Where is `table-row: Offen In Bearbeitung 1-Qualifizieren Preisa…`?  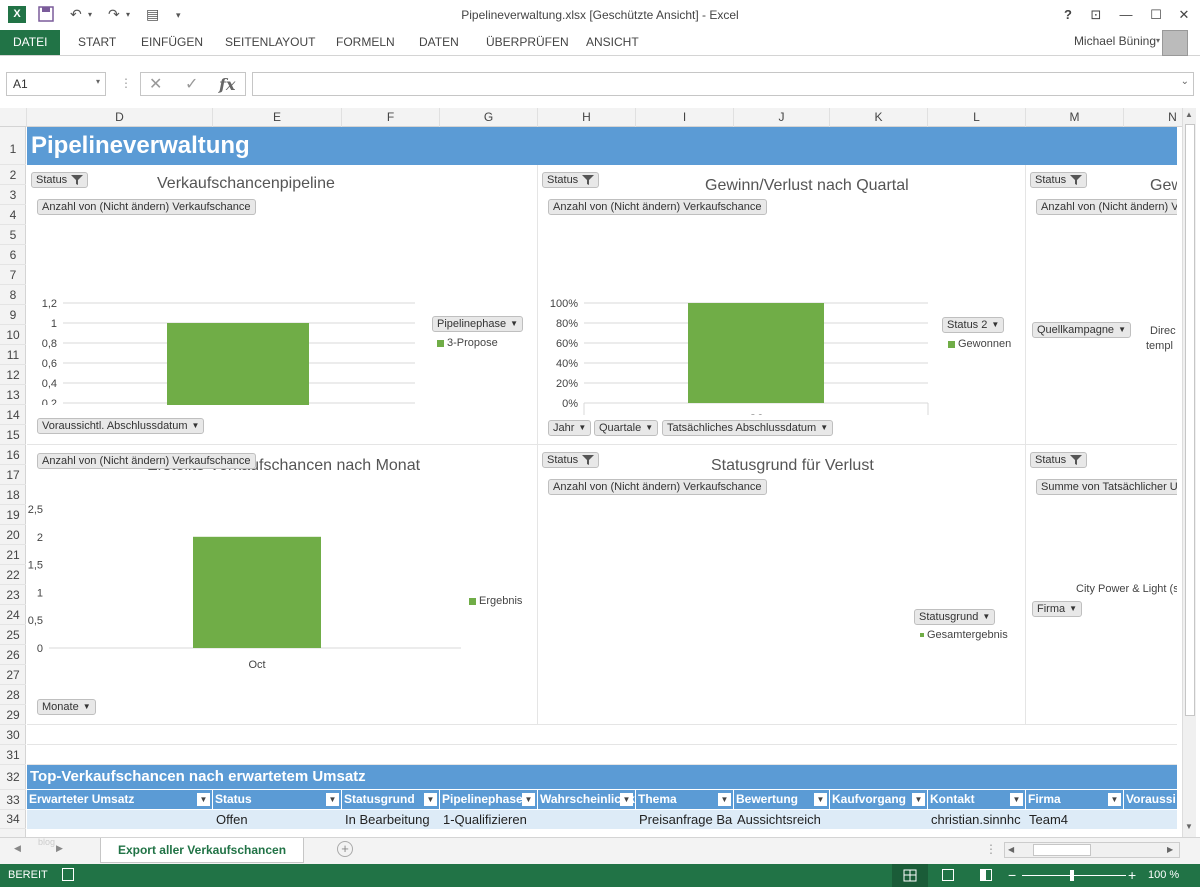 table-row: Offen In Bearbeitung 1-Qualifizieren Preisa… is located at coordinates (602, 819).